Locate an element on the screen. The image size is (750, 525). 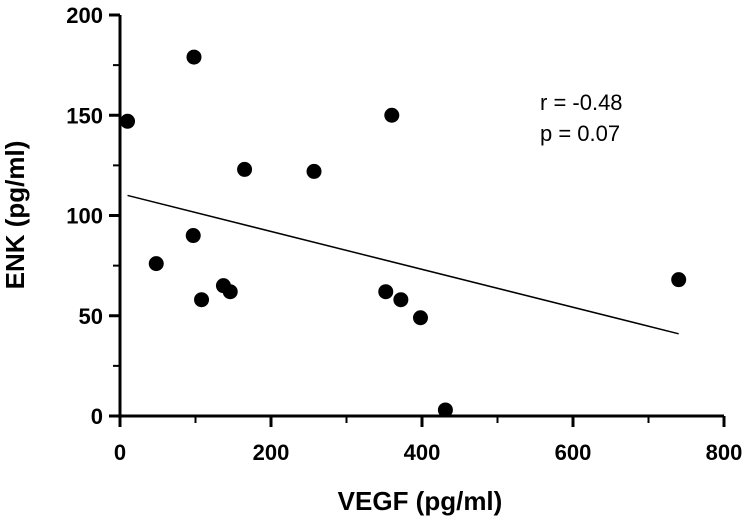
annotation-r: r = -0.48 is located at coordinates (581, 102).